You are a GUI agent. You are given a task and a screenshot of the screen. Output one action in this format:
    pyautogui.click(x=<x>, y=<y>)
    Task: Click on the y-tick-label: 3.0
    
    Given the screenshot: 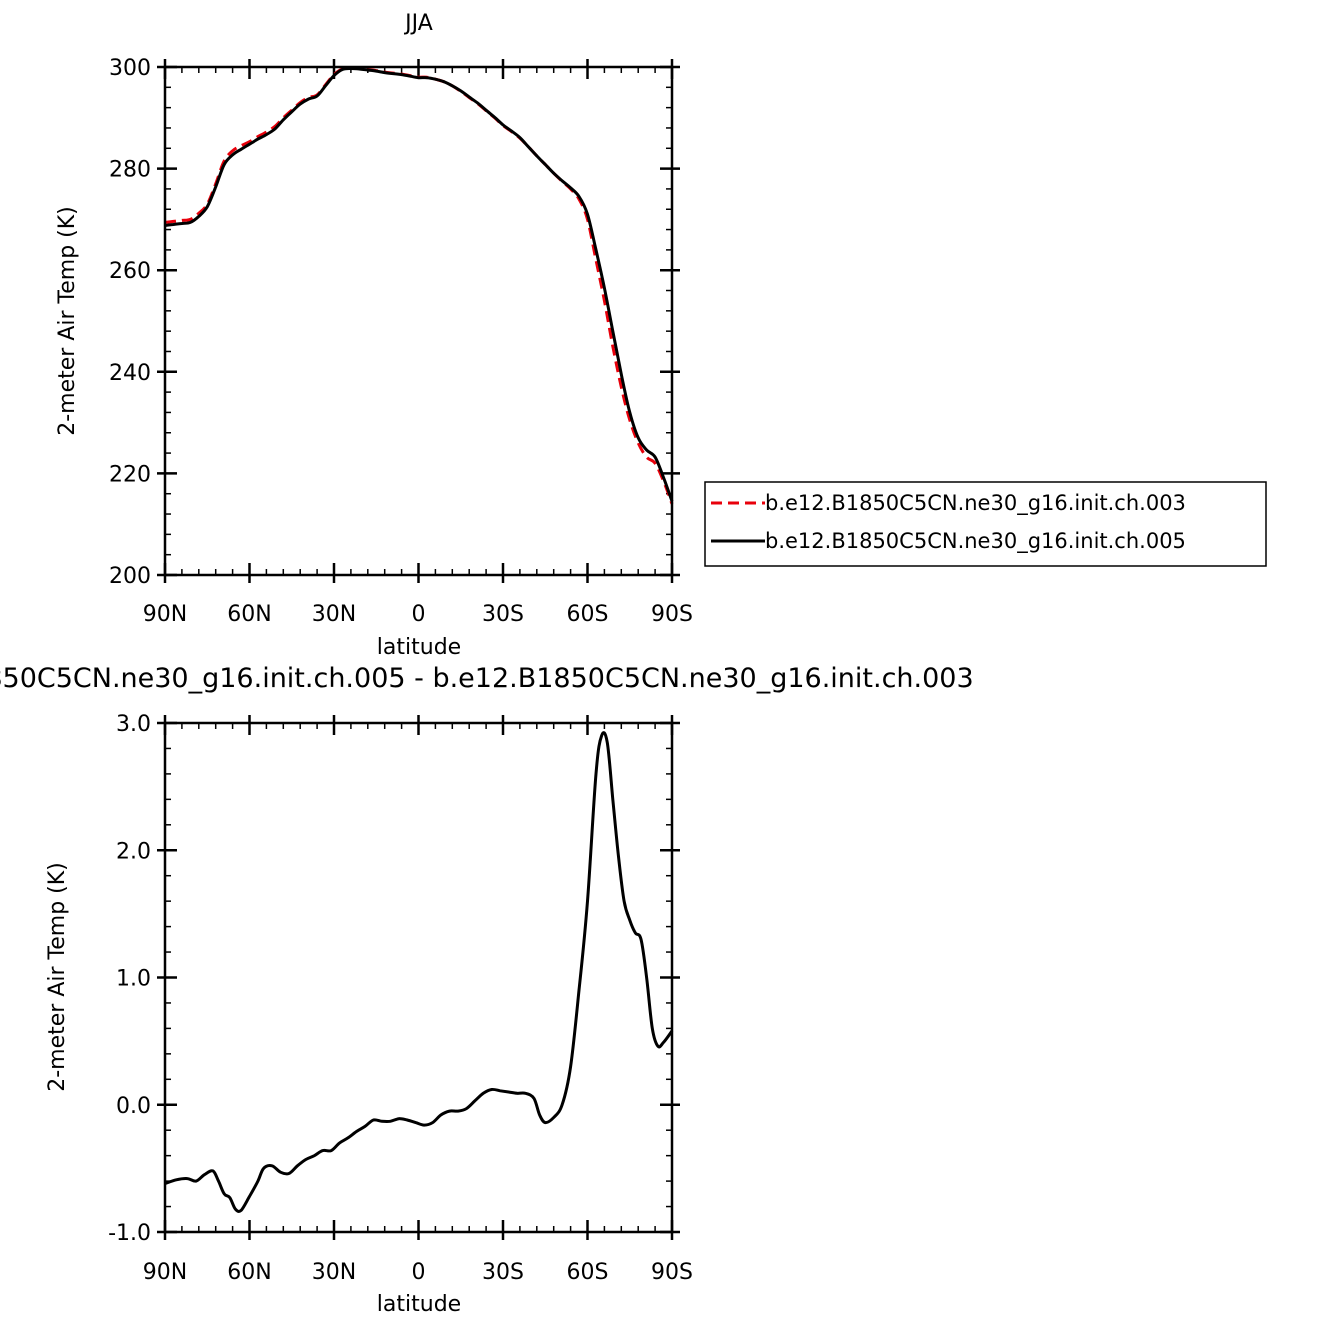 What is the action you would take?
    pyautogui.click(x=133, y=724)
    